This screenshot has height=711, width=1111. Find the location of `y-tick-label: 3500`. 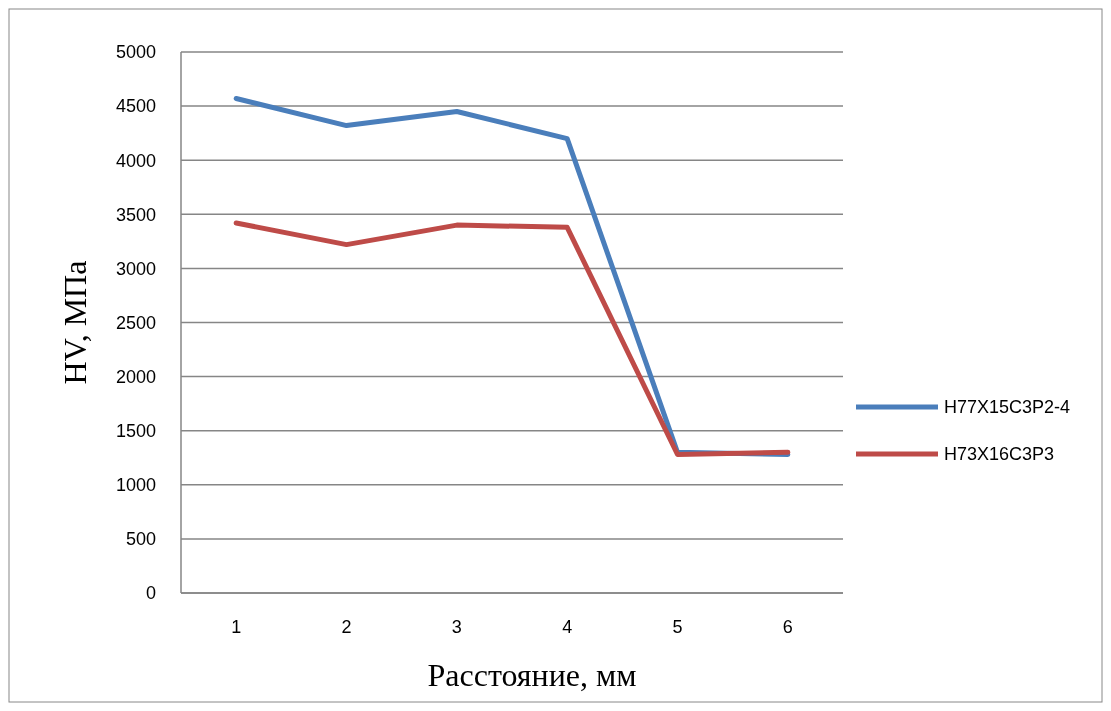

y-tick-label: 3500 is located at coordinates (135, 214).